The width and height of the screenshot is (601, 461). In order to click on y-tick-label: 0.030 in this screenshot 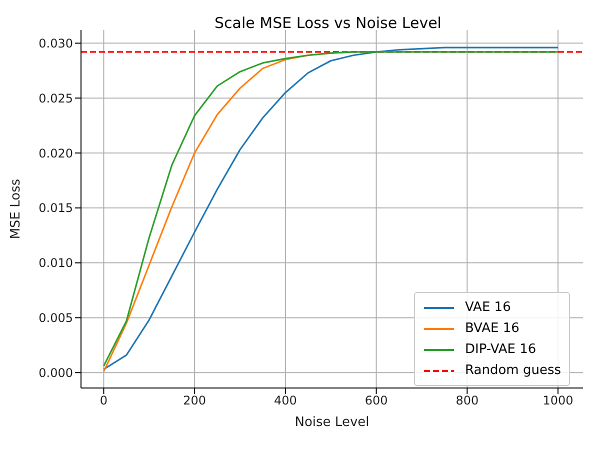, I will do `click(55, 43)`.